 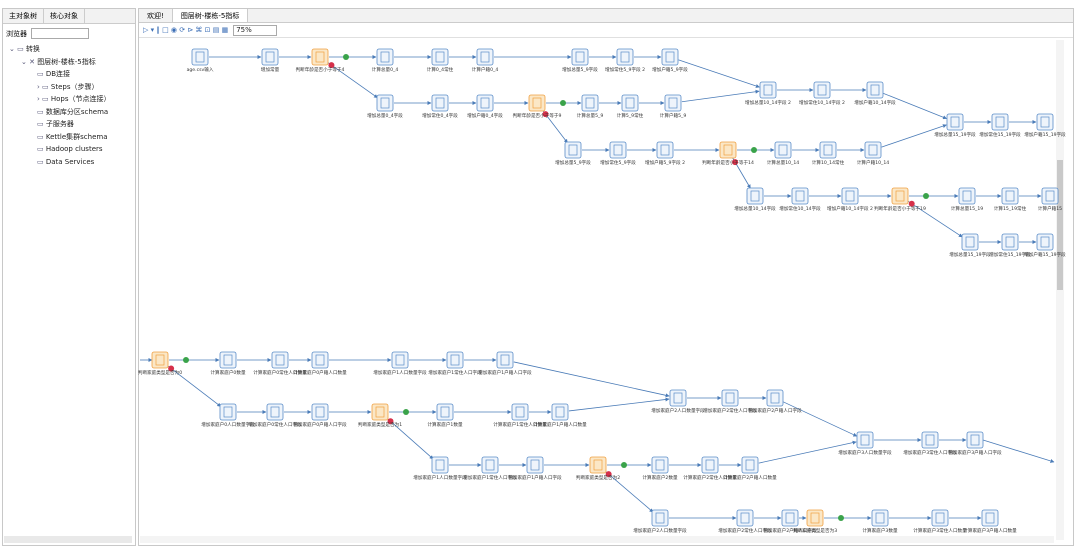 I want to click on tab: 图层树-楼栋-5指标, so click(x=210, y=15).